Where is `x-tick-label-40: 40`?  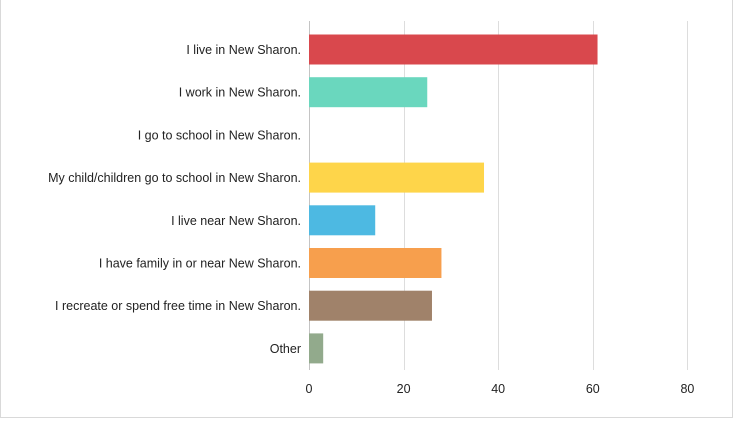
x-tick-label-40: 40 is located at coordinates (498, 389).